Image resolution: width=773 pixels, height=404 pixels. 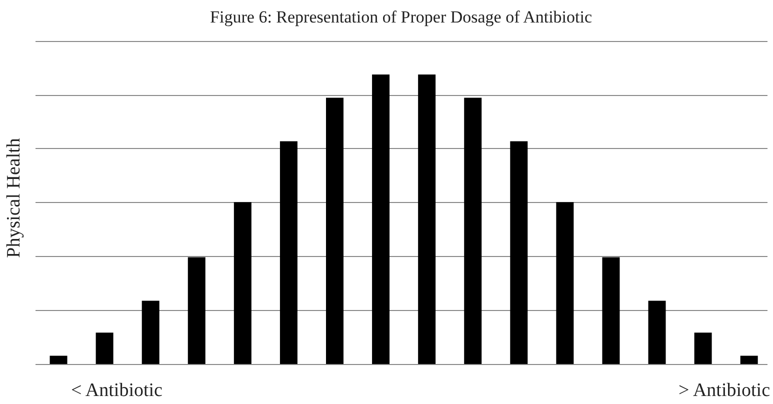 What do you see at coordinates (724, 391) in the screenshot?
I see `text: > Antibiotic` at bounding box center [724, 391].